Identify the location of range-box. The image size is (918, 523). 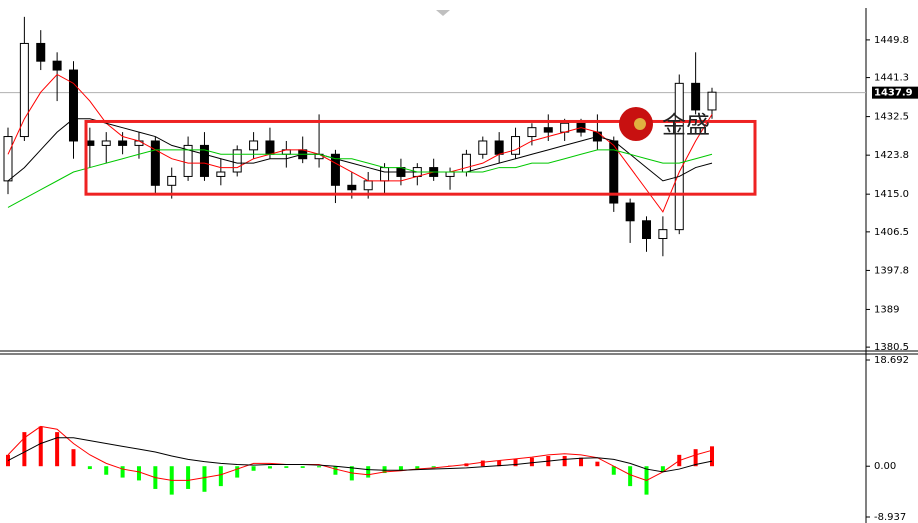
(420, 157).